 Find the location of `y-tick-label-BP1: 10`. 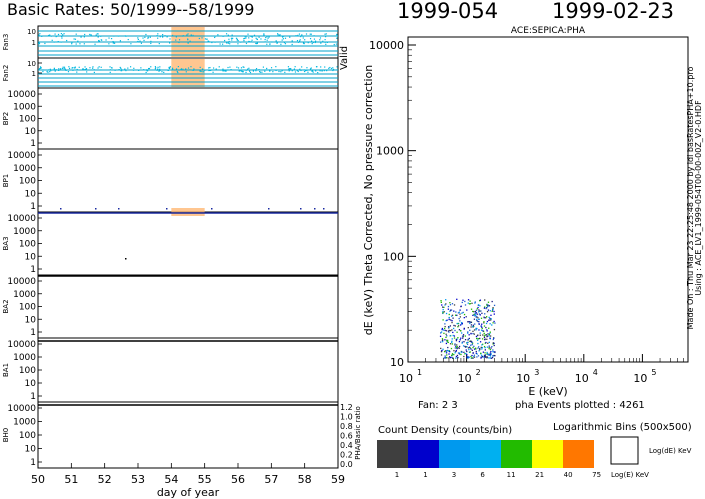

y-tick-label-BP1: 10 is located at coordinates (31, 194).